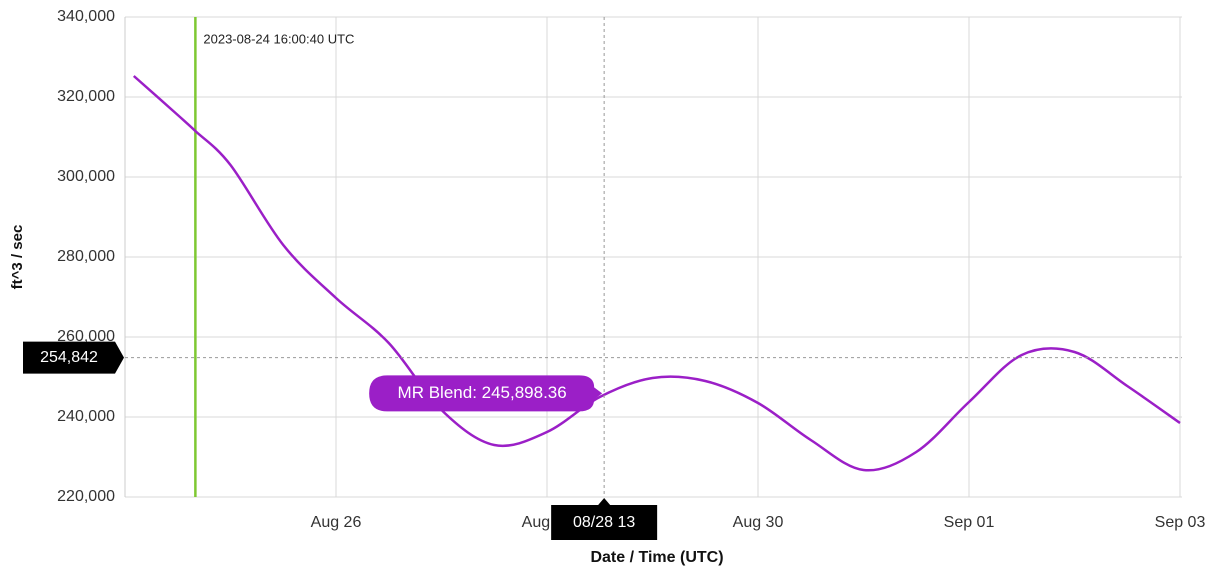 Image resolution: width=1218 pixels, height=573 pixels. Describe the element at coordinates (17, 257) in the screenshot. I see `y-axis-title: ft^3 / sec` at that location.